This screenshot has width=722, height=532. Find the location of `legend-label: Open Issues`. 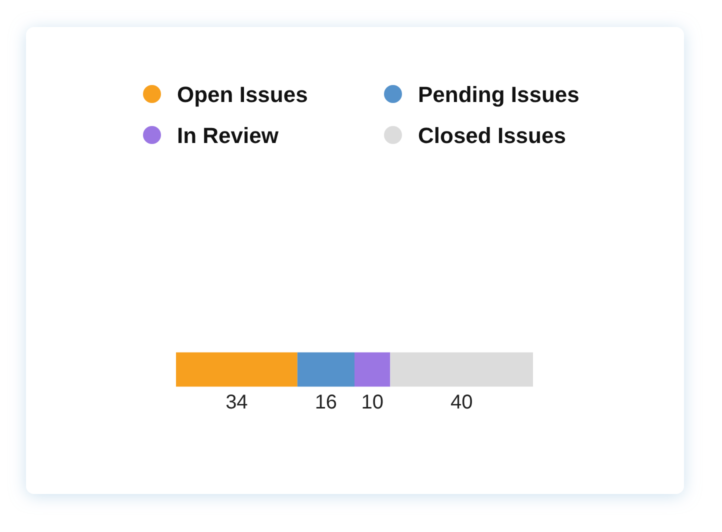

legend-label: Open Issues is located at coordinates (242, 94).